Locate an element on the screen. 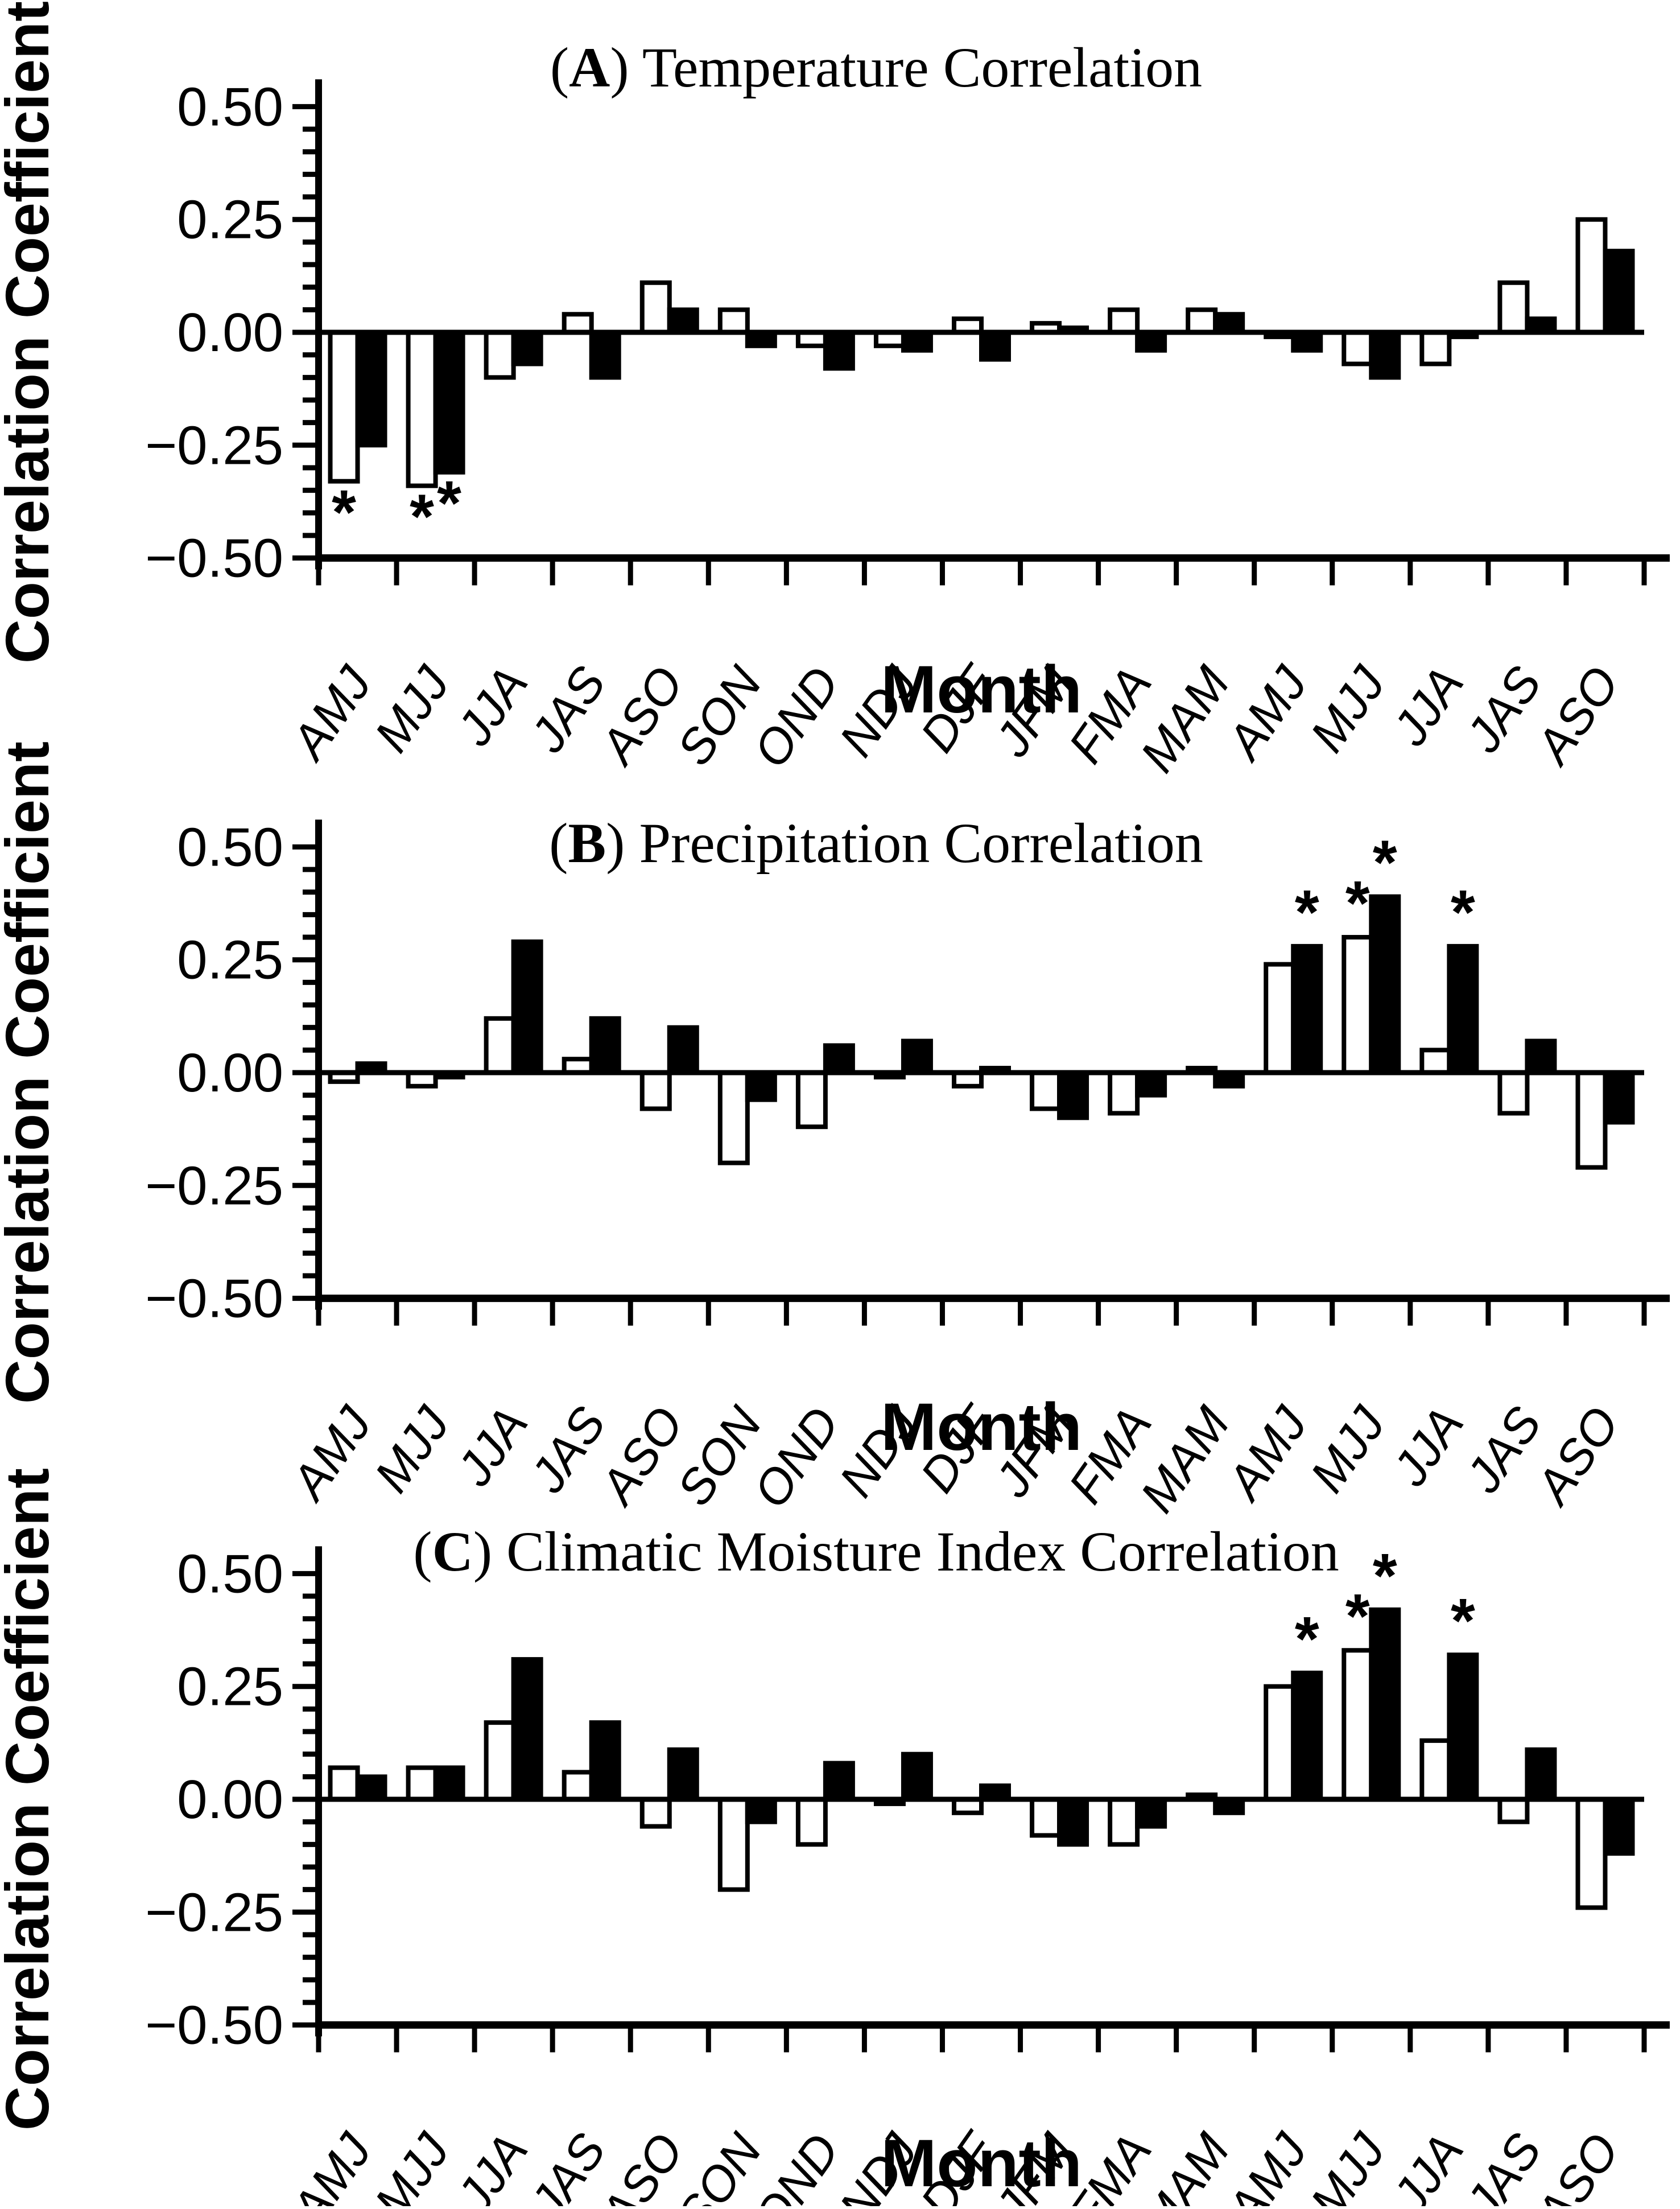 The image size is (1680, 2209). B-bar-filled-2-JJA is located at coordinates (527, 1007).